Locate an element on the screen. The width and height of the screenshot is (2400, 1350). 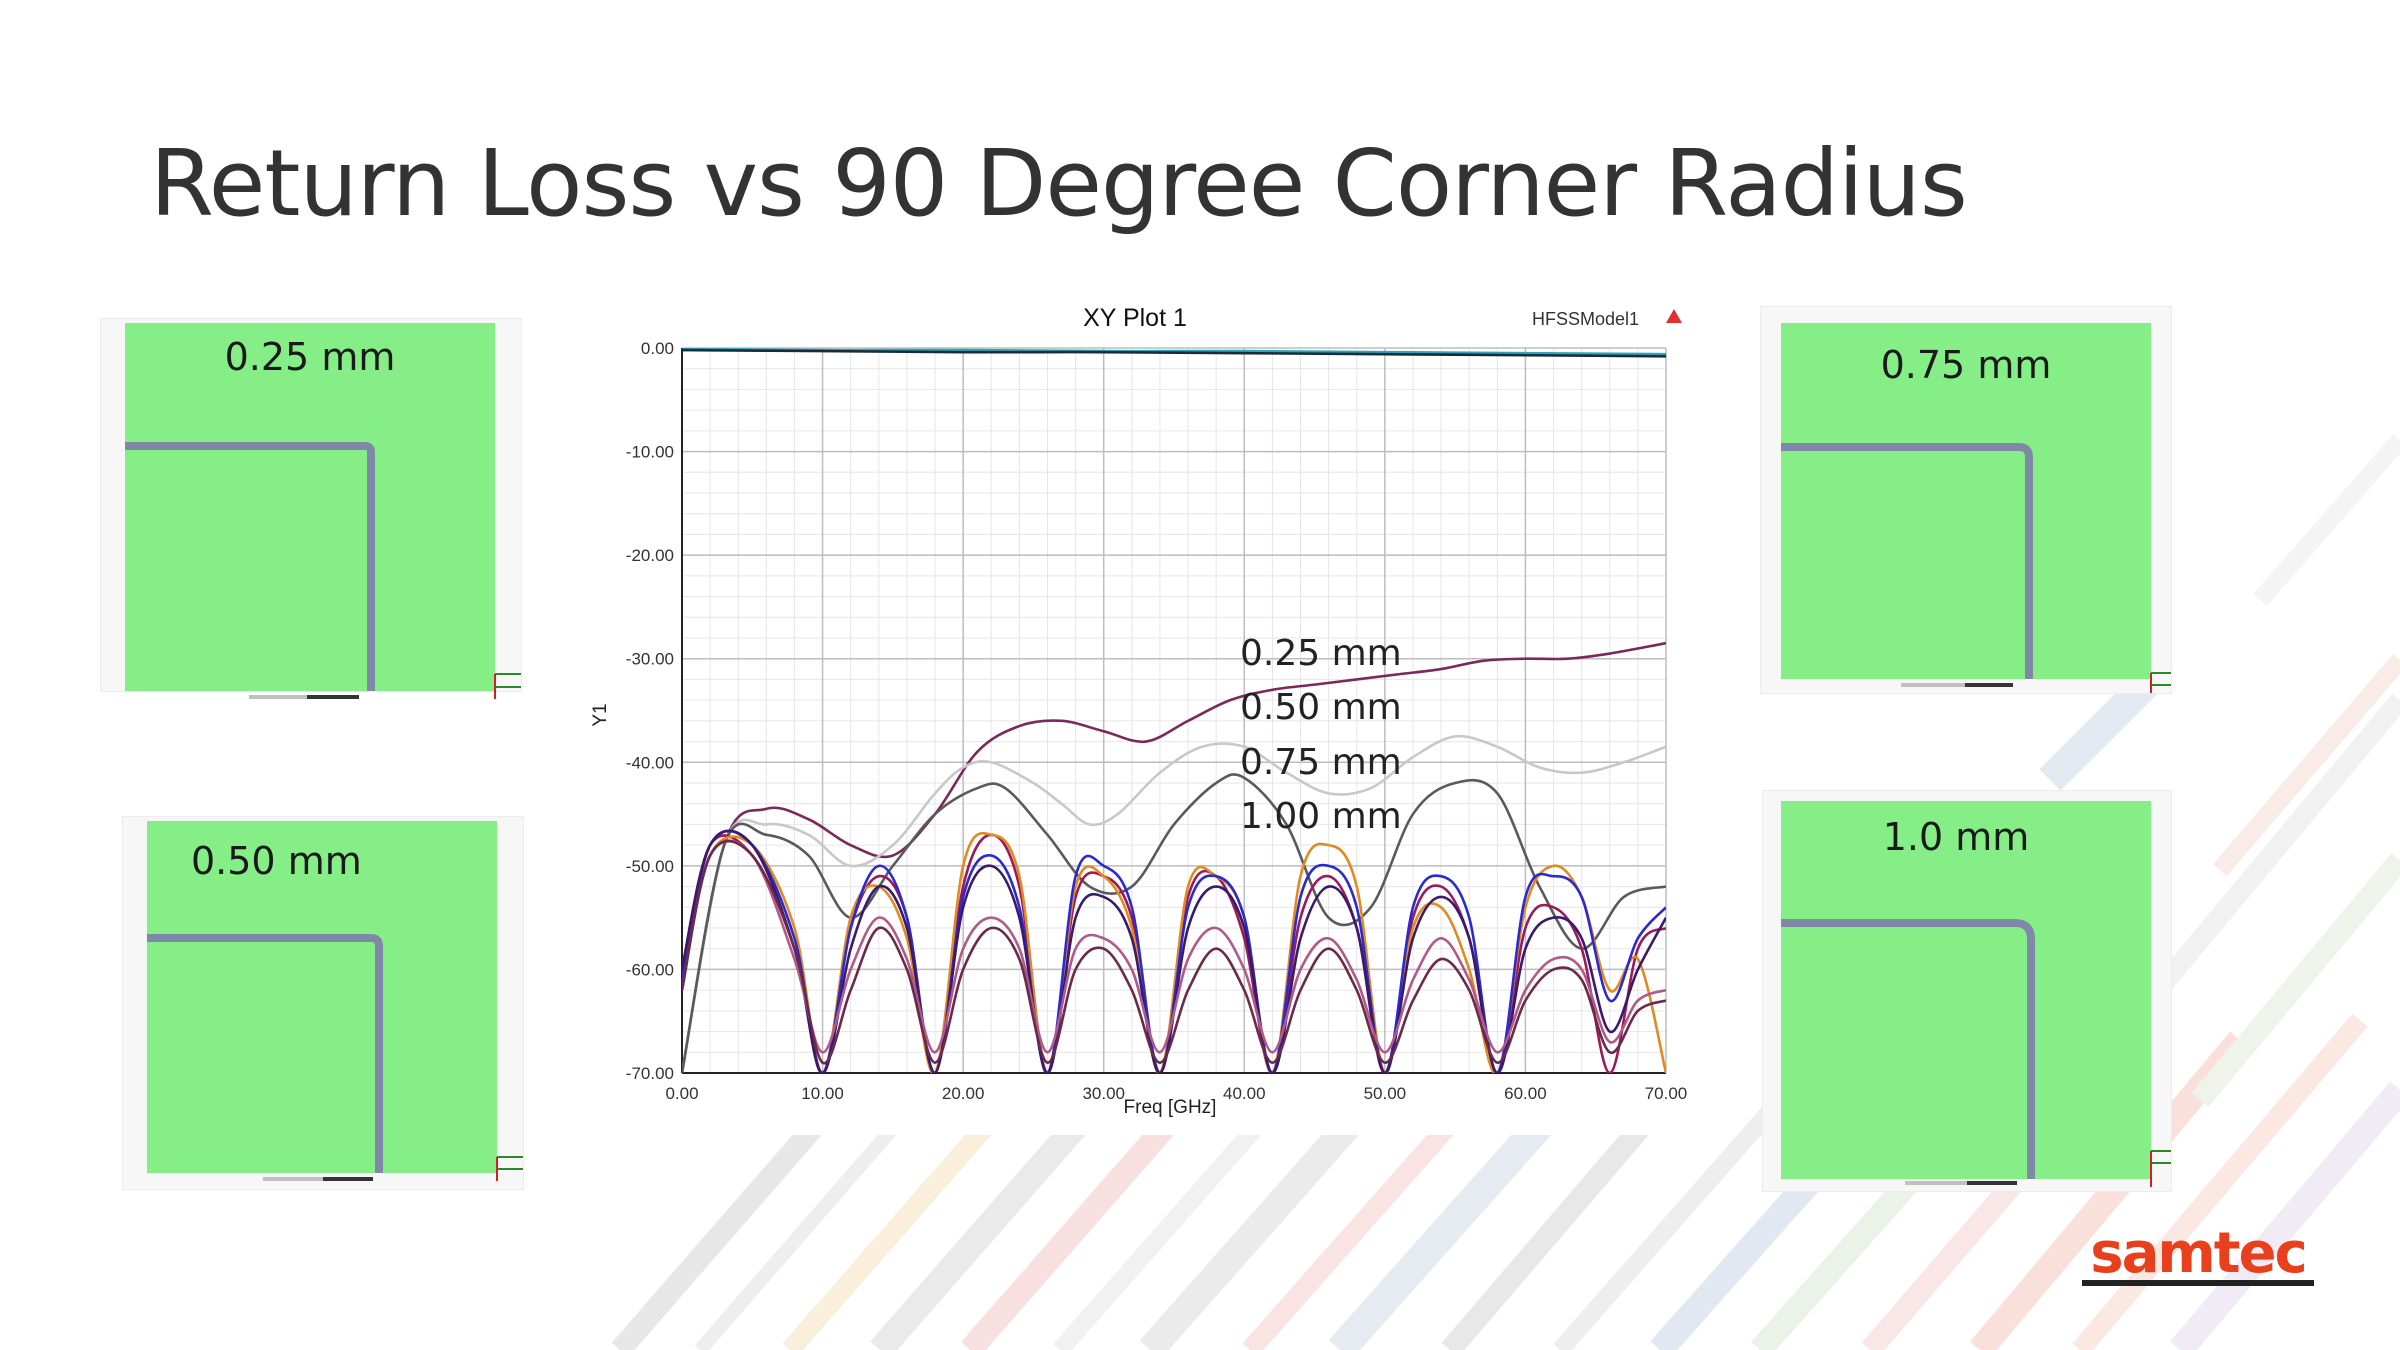
samtec-logo: samtec is located at coordinates (2198, 1254).